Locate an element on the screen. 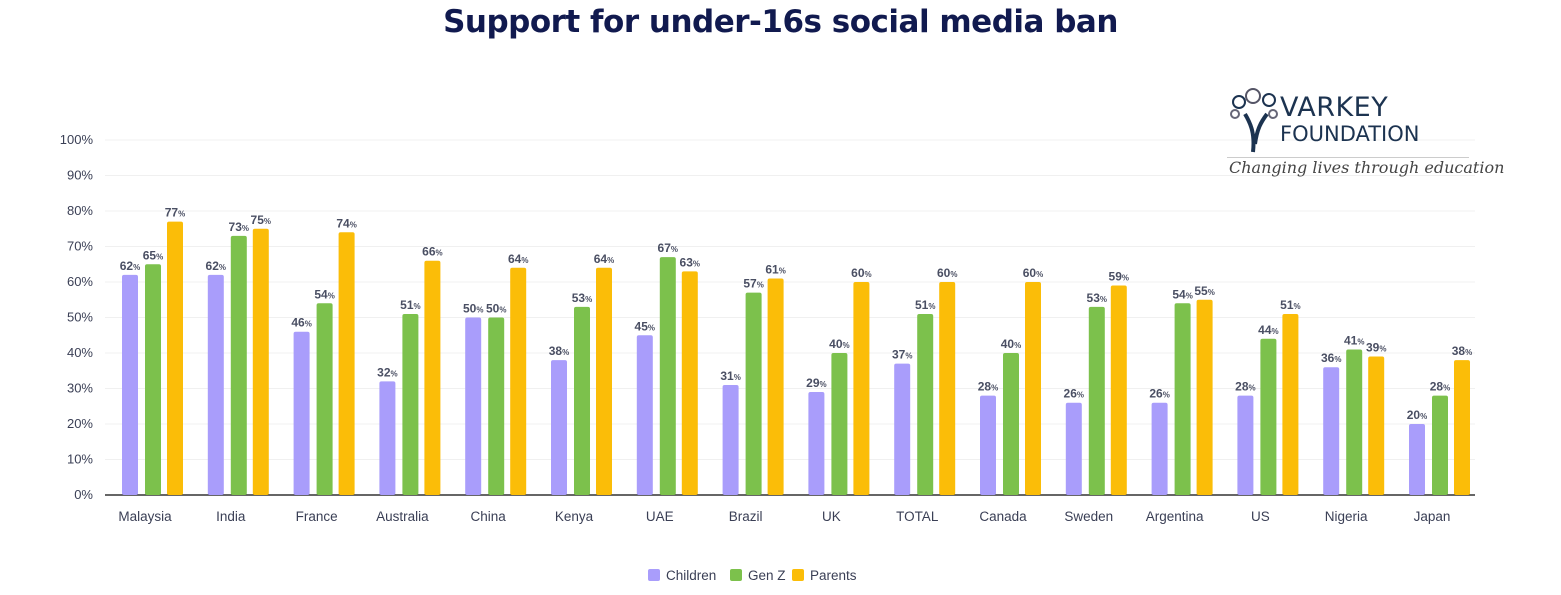 This screenshot has width=1561, height=595. data-label: 37% is located at coordinates (902, 355).